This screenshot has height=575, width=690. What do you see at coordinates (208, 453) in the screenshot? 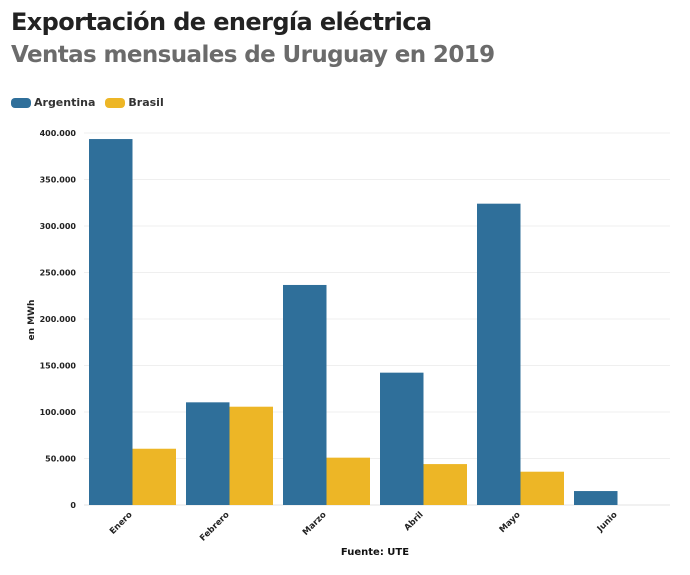
I see `bar-argentina-febrero` at bounding box center [208, 453].